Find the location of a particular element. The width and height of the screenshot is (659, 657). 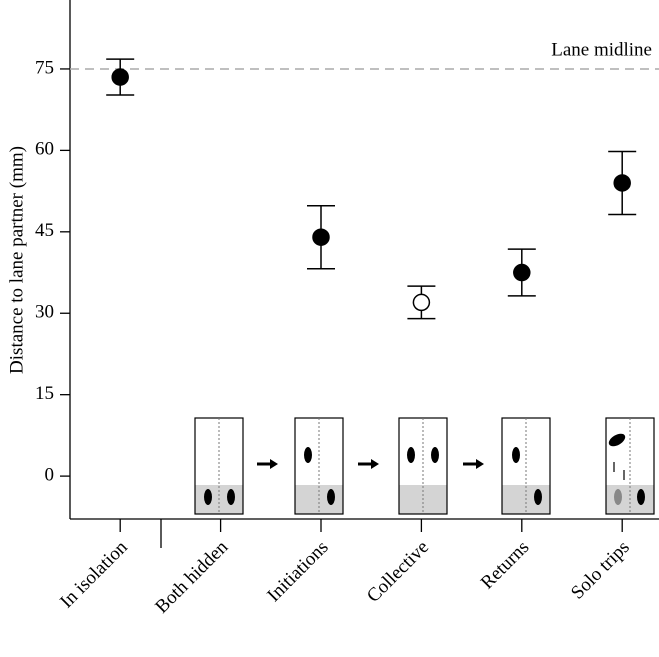

x-tick-label: In isolation is located at coordinates (94, 574).